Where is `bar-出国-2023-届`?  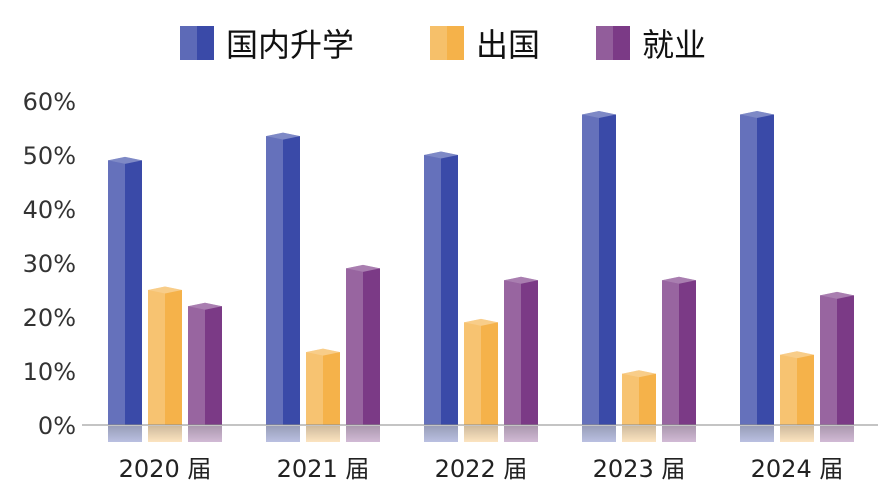
bar-出国-2023-届 is located at coordinates (639, 406).